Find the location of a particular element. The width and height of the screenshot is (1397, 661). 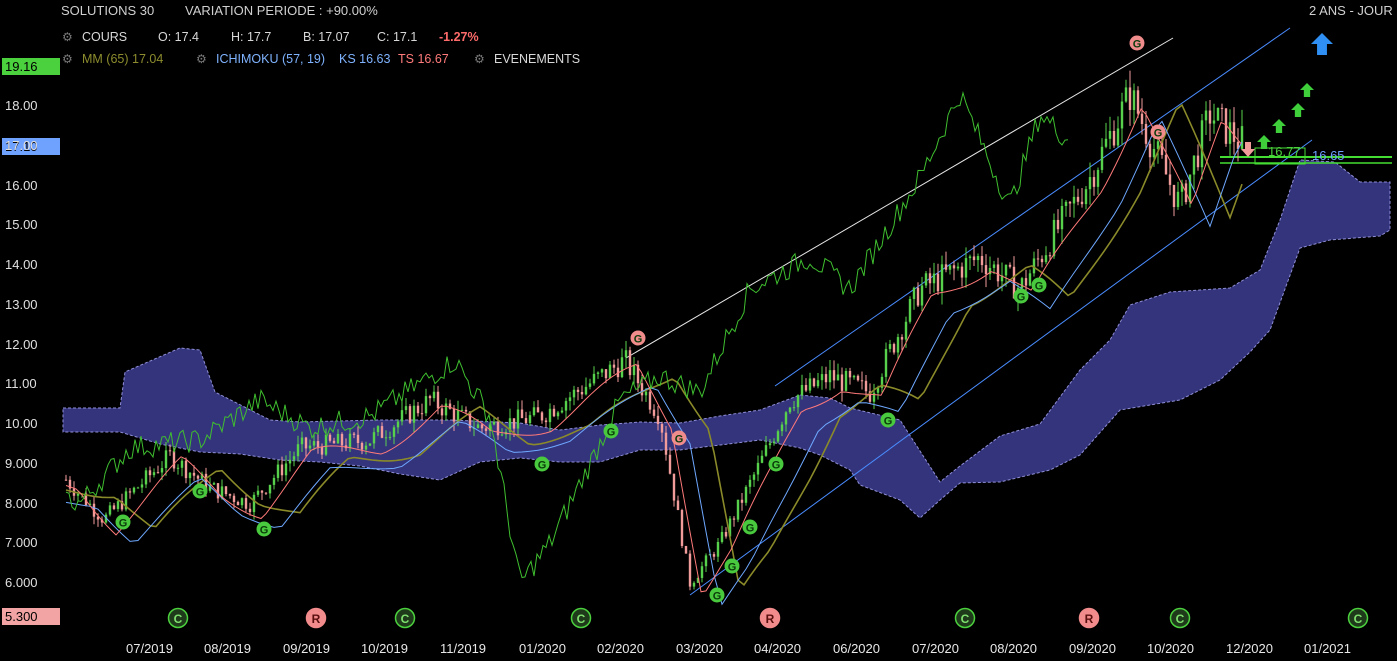

x-tick-label: 07/2020 is located at coordinates (935, 648).